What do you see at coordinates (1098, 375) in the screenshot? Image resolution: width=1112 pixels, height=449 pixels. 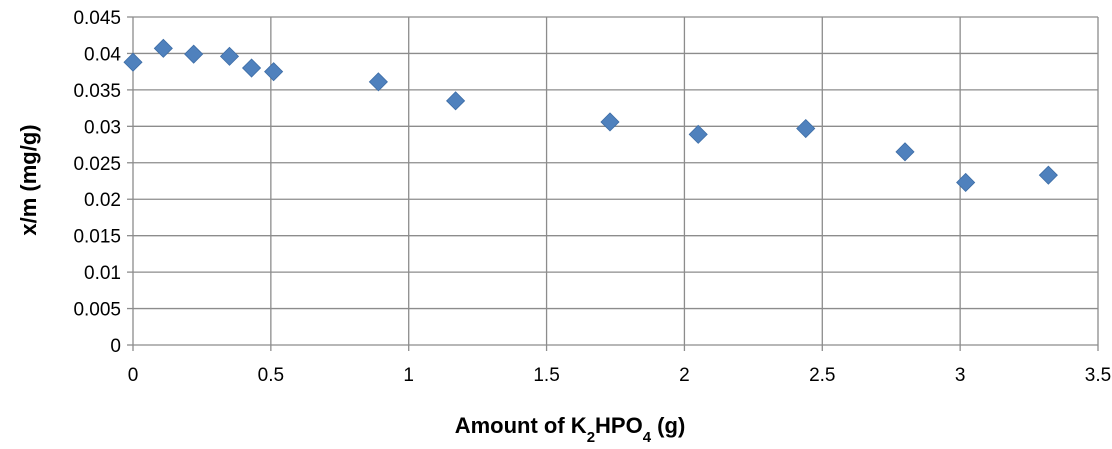 I see `x-tick-label: 3.5` at bounding box center [1098, 375].